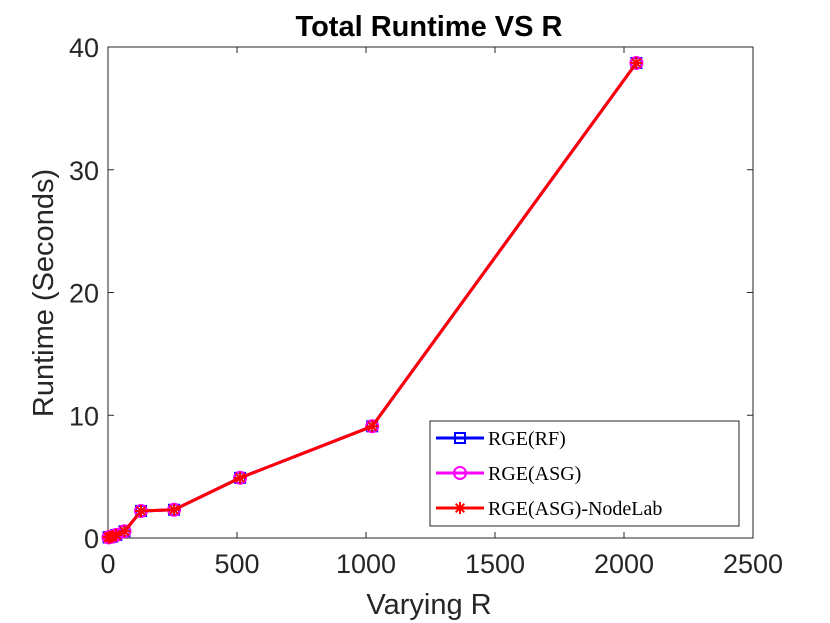  I want to click on legend-label: RGE(ASG), so click(534, 474).